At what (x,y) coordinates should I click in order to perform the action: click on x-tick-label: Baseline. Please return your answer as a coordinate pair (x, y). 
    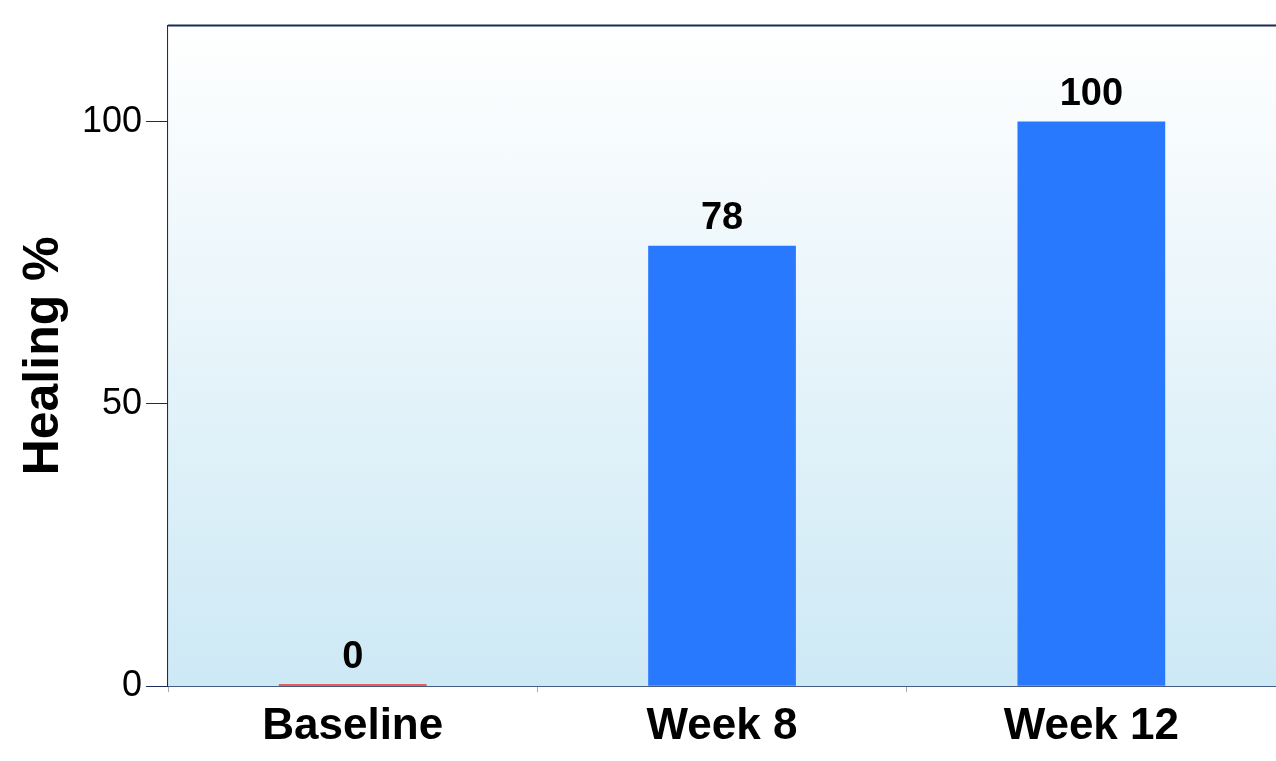
    Looking at the image, I should click on (353, 723).